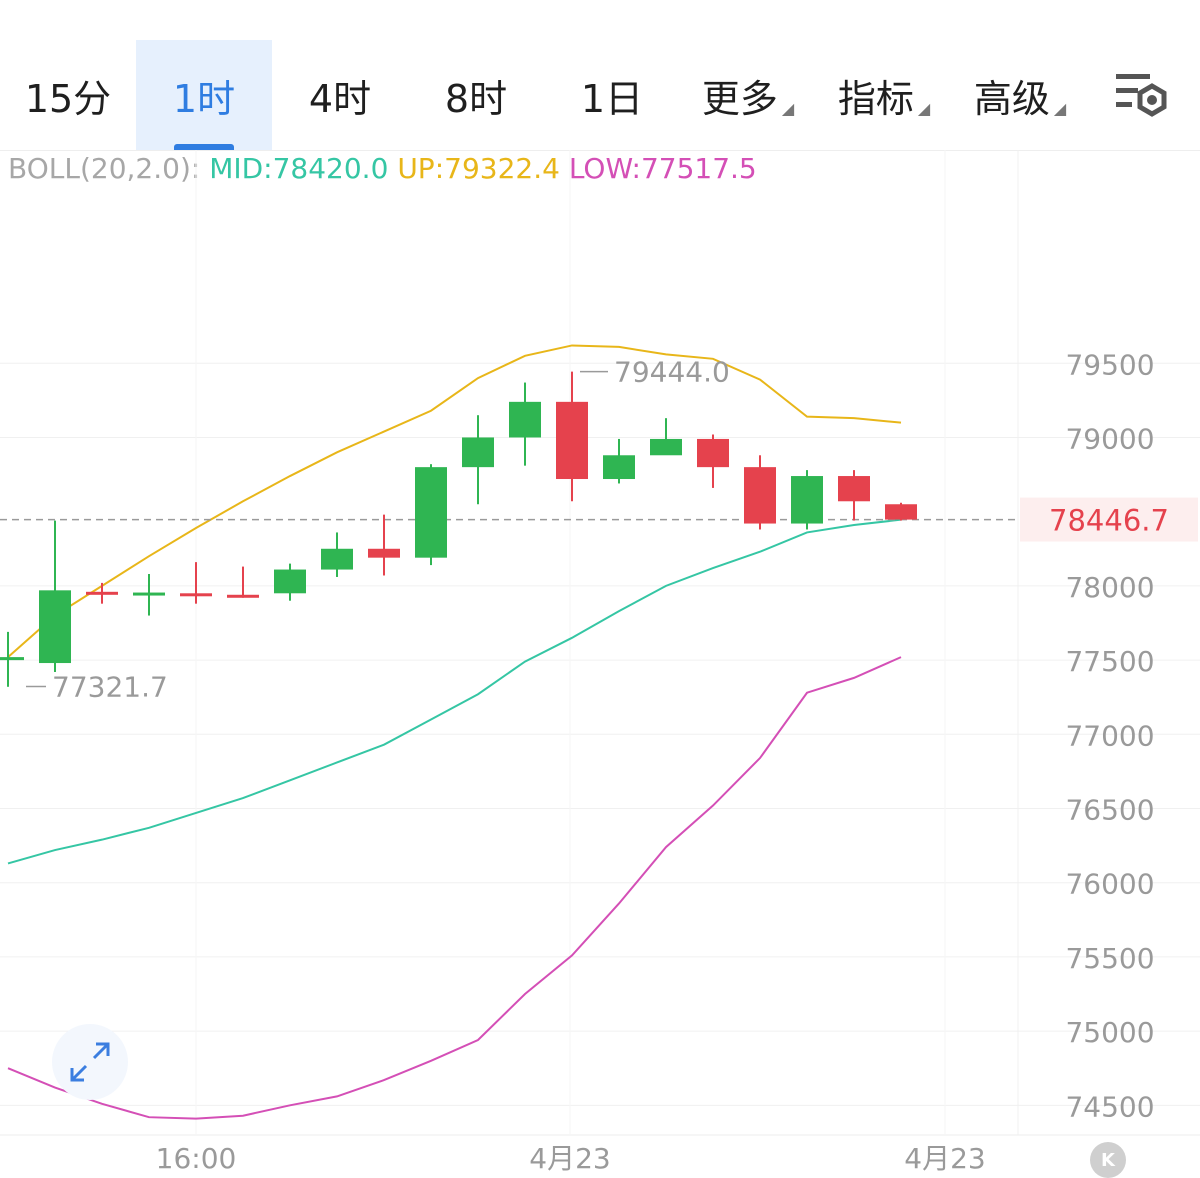  What do you see at coordinates (340, 98) in the screenshot?
I see `tab-label: 4时` at bounding box center [340, 98].